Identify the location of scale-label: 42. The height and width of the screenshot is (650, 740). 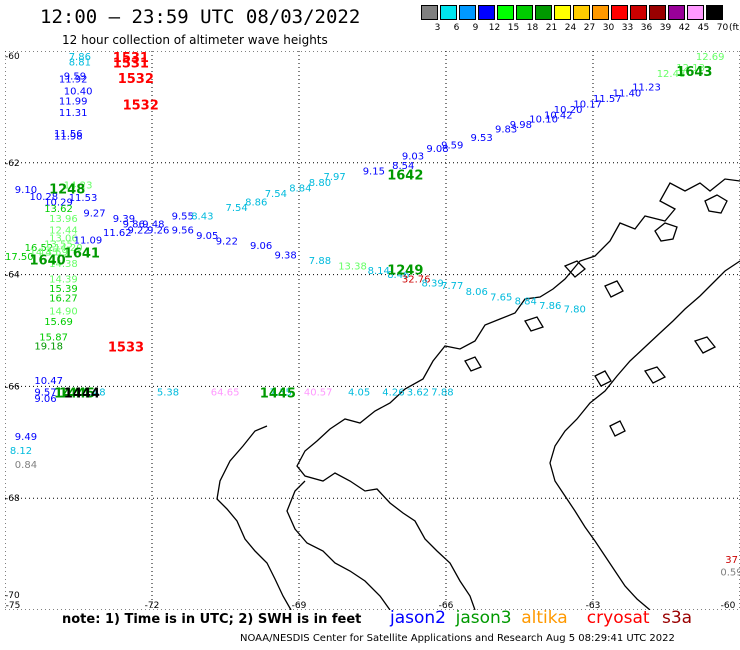
(684, 28).